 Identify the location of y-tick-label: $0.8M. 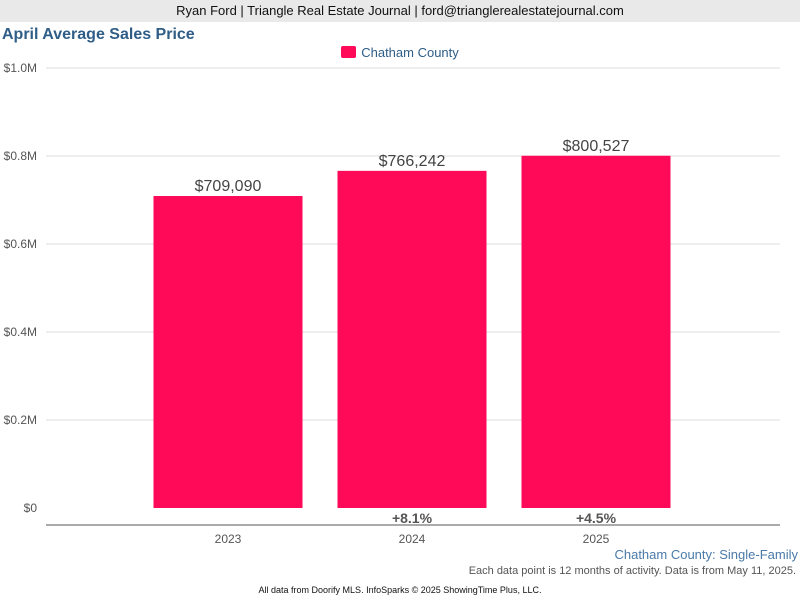
(20, 156).